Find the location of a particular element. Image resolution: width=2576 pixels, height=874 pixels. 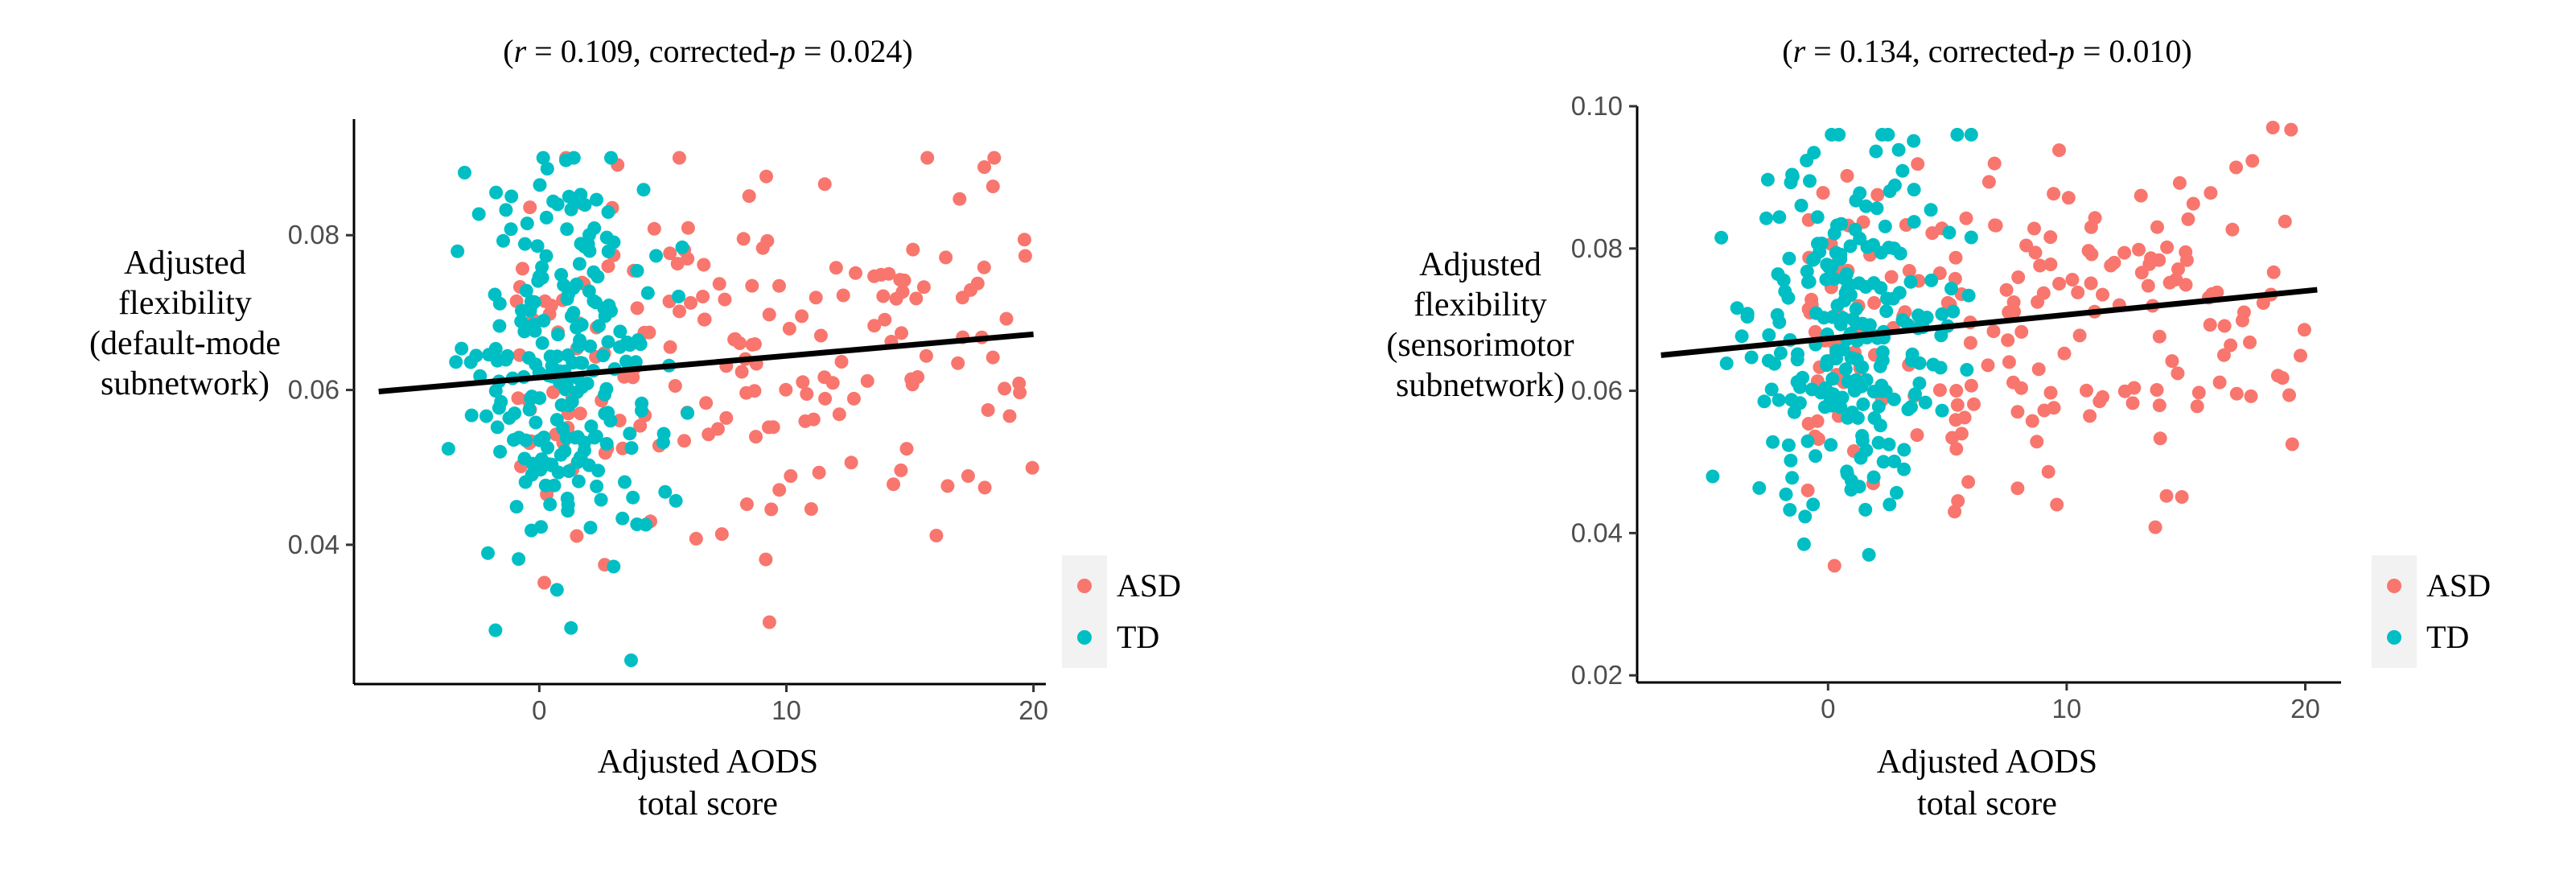

x-axis-label: Adjusted AODS total score is located at coordinates (708, 783).